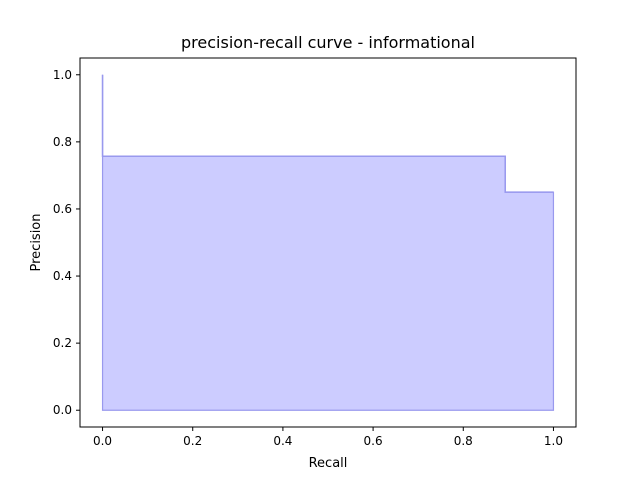 The height and width of the screenshot is (480, 640). I want to click on x-tick-label: 1.0, so click(553, 441).